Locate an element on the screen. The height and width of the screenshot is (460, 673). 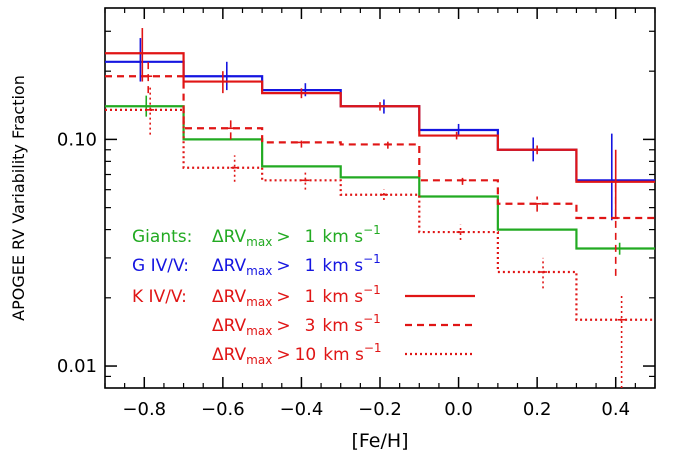
x-tick-label: 0.4 is located at coordinates (615, 409).